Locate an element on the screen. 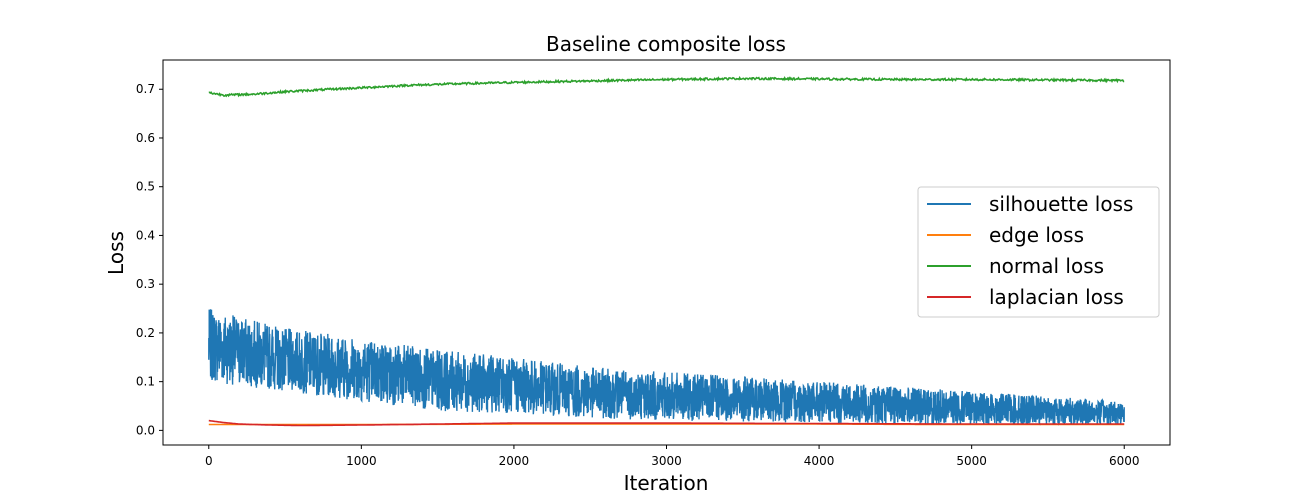 Image resolution: width=1300 pixels, height=500 pixels. series-line-laplacian-loss is located at coordinates (666, 423).